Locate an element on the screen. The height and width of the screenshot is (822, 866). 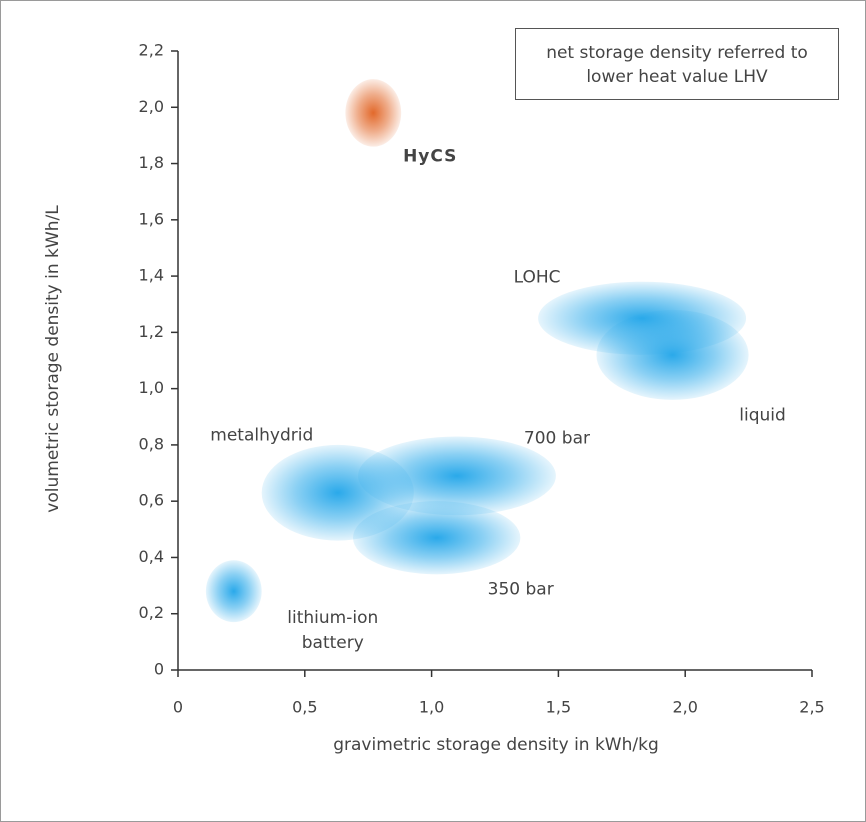
x-tick-label: 1,0 is located at coordinates (431, 707).